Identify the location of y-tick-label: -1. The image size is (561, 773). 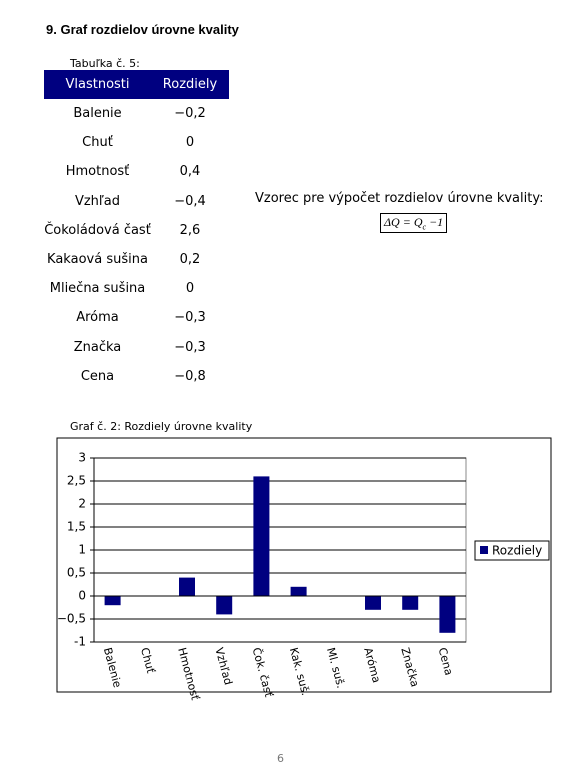
(80, 642).